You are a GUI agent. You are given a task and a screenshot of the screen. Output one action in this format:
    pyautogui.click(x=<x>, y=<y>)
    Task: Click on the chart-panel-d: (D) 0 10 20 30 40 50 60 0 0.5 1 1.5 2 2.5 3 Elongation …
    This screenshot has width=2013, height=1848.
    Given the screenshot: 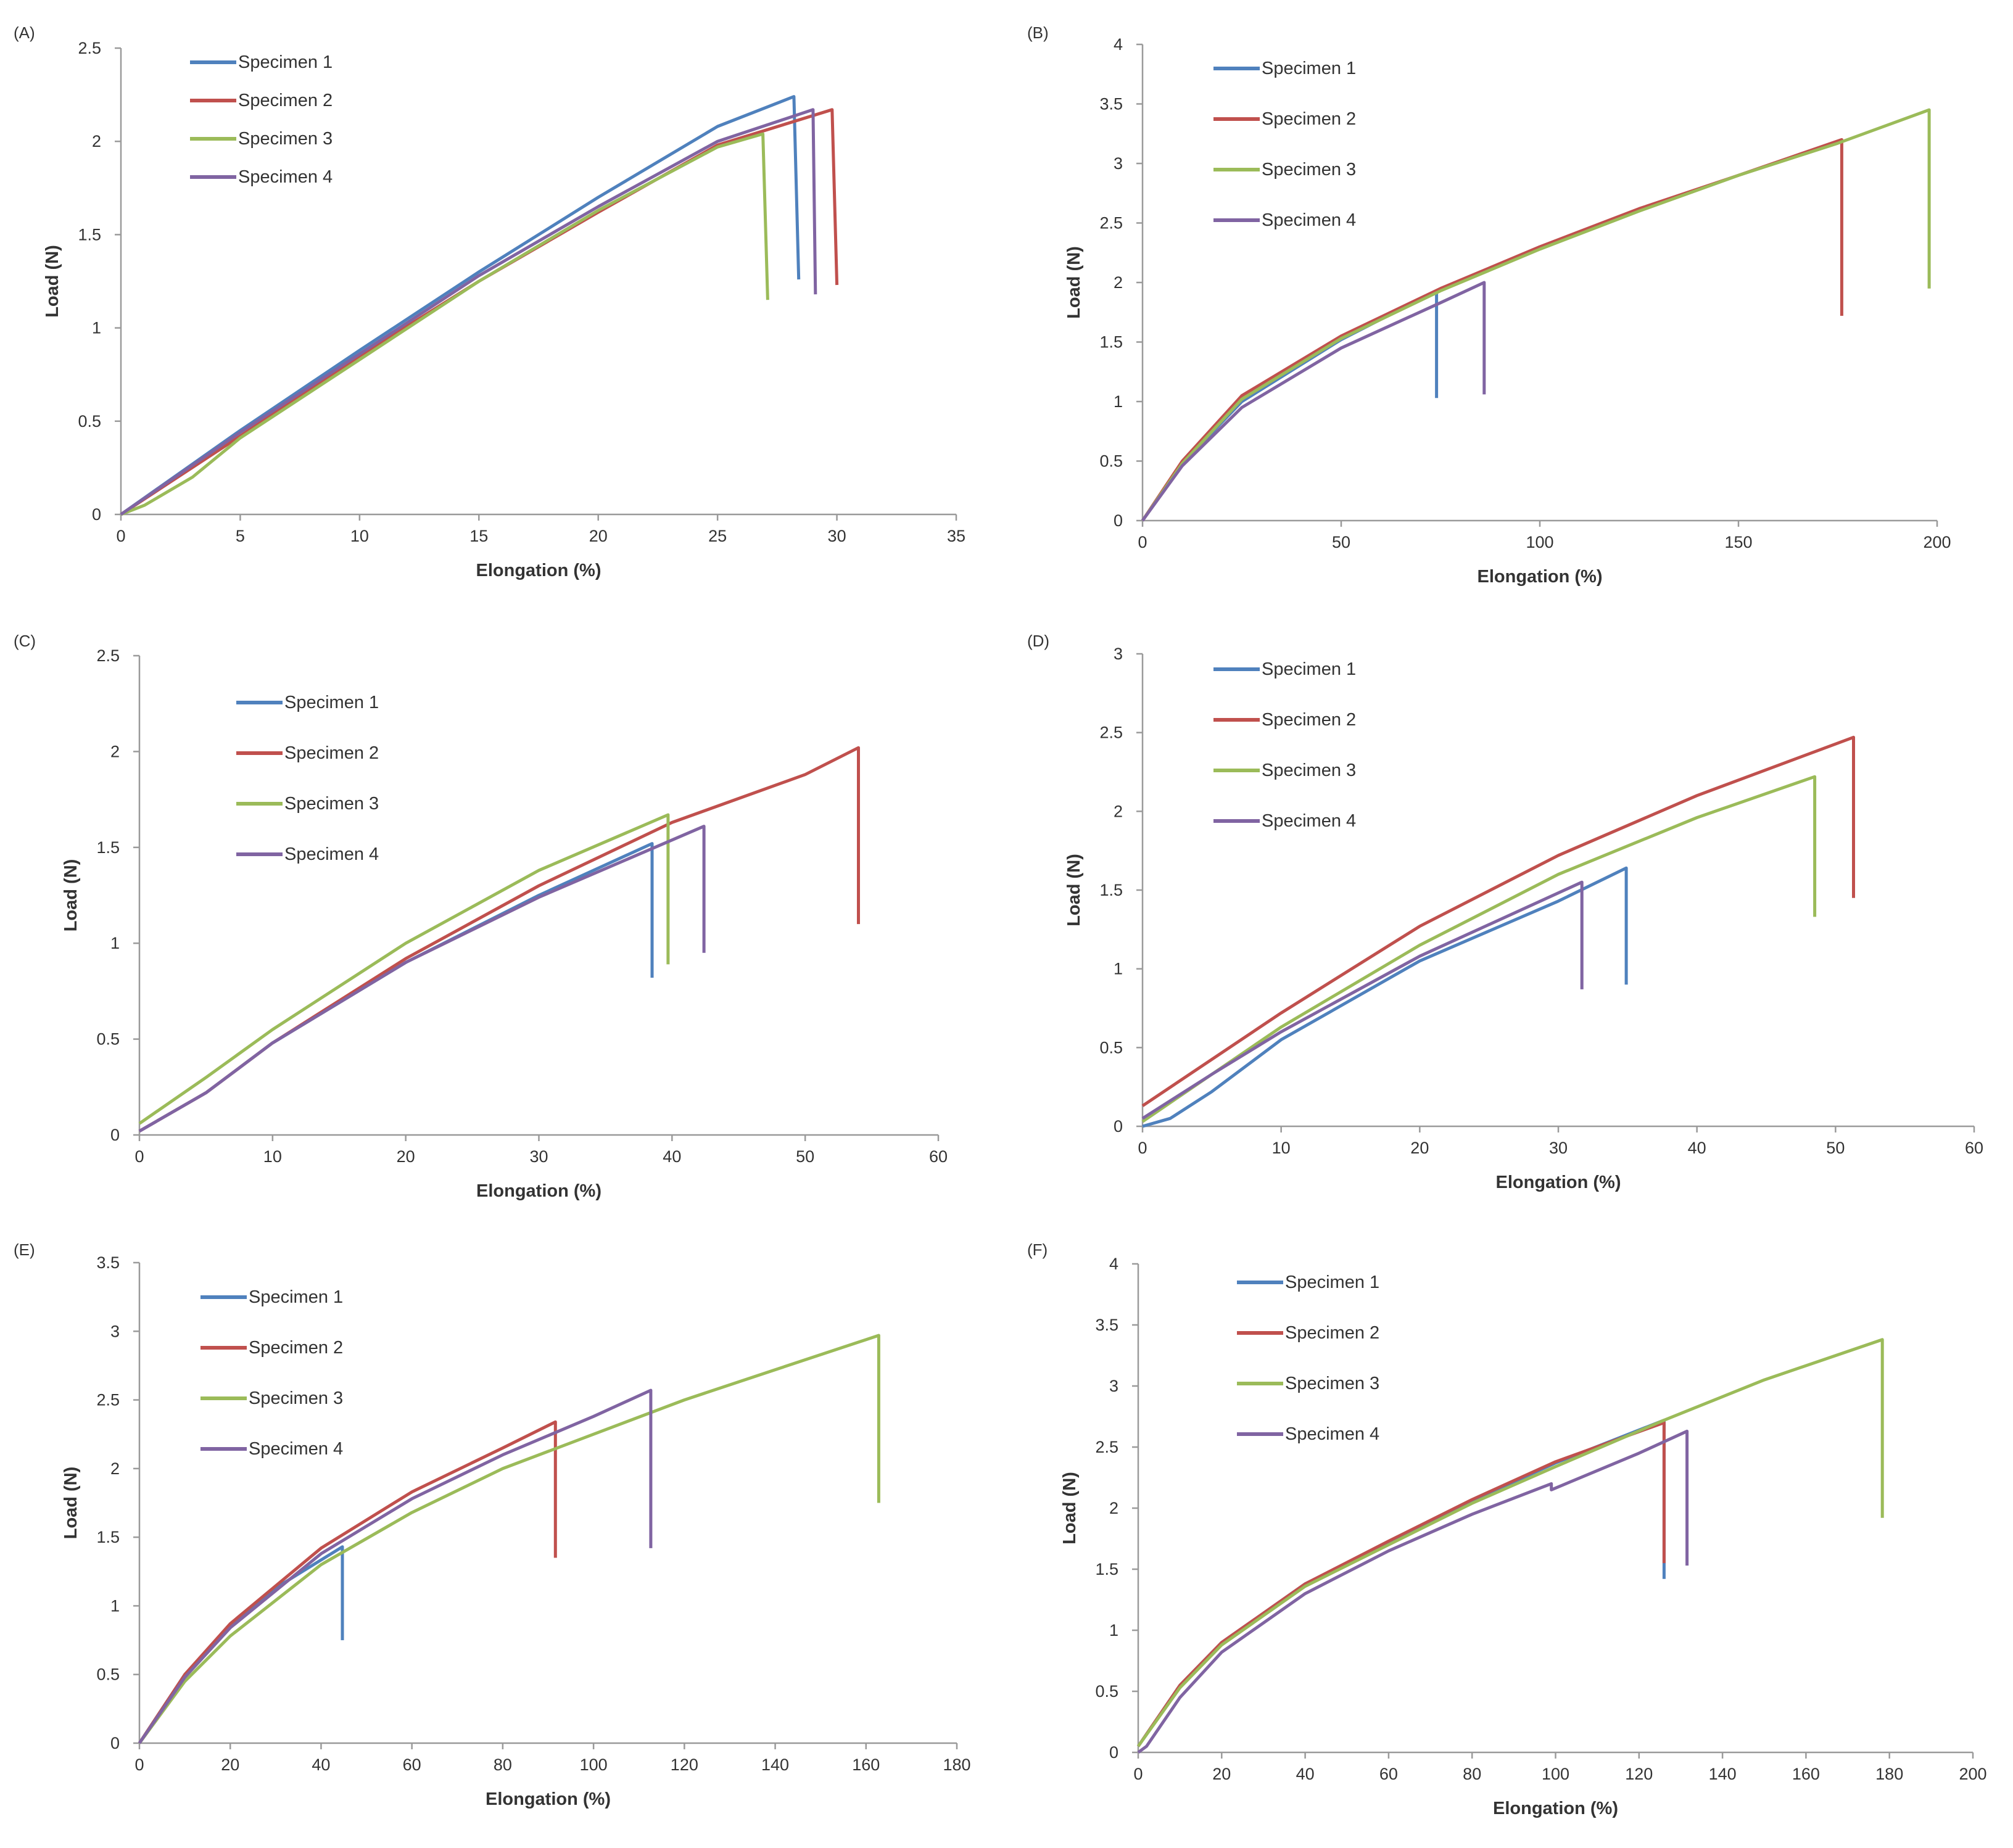 What is the action you would take?
    pyautogui.click(x=1505, y=912)
    